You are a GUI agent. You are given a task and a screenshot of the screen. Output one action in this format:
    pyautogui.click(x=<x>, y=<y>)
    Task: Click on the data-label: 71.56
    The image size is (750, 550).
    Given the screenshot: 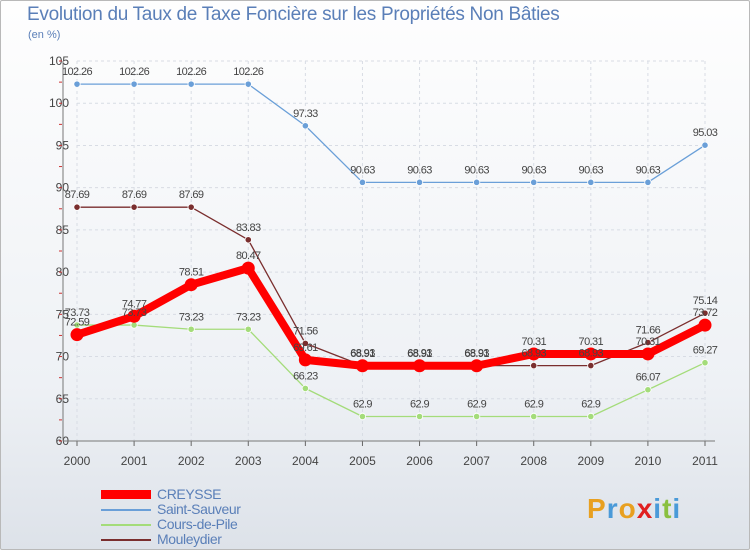 What is the action you would take?
    pyautogui.click(x=305, y=331)
    